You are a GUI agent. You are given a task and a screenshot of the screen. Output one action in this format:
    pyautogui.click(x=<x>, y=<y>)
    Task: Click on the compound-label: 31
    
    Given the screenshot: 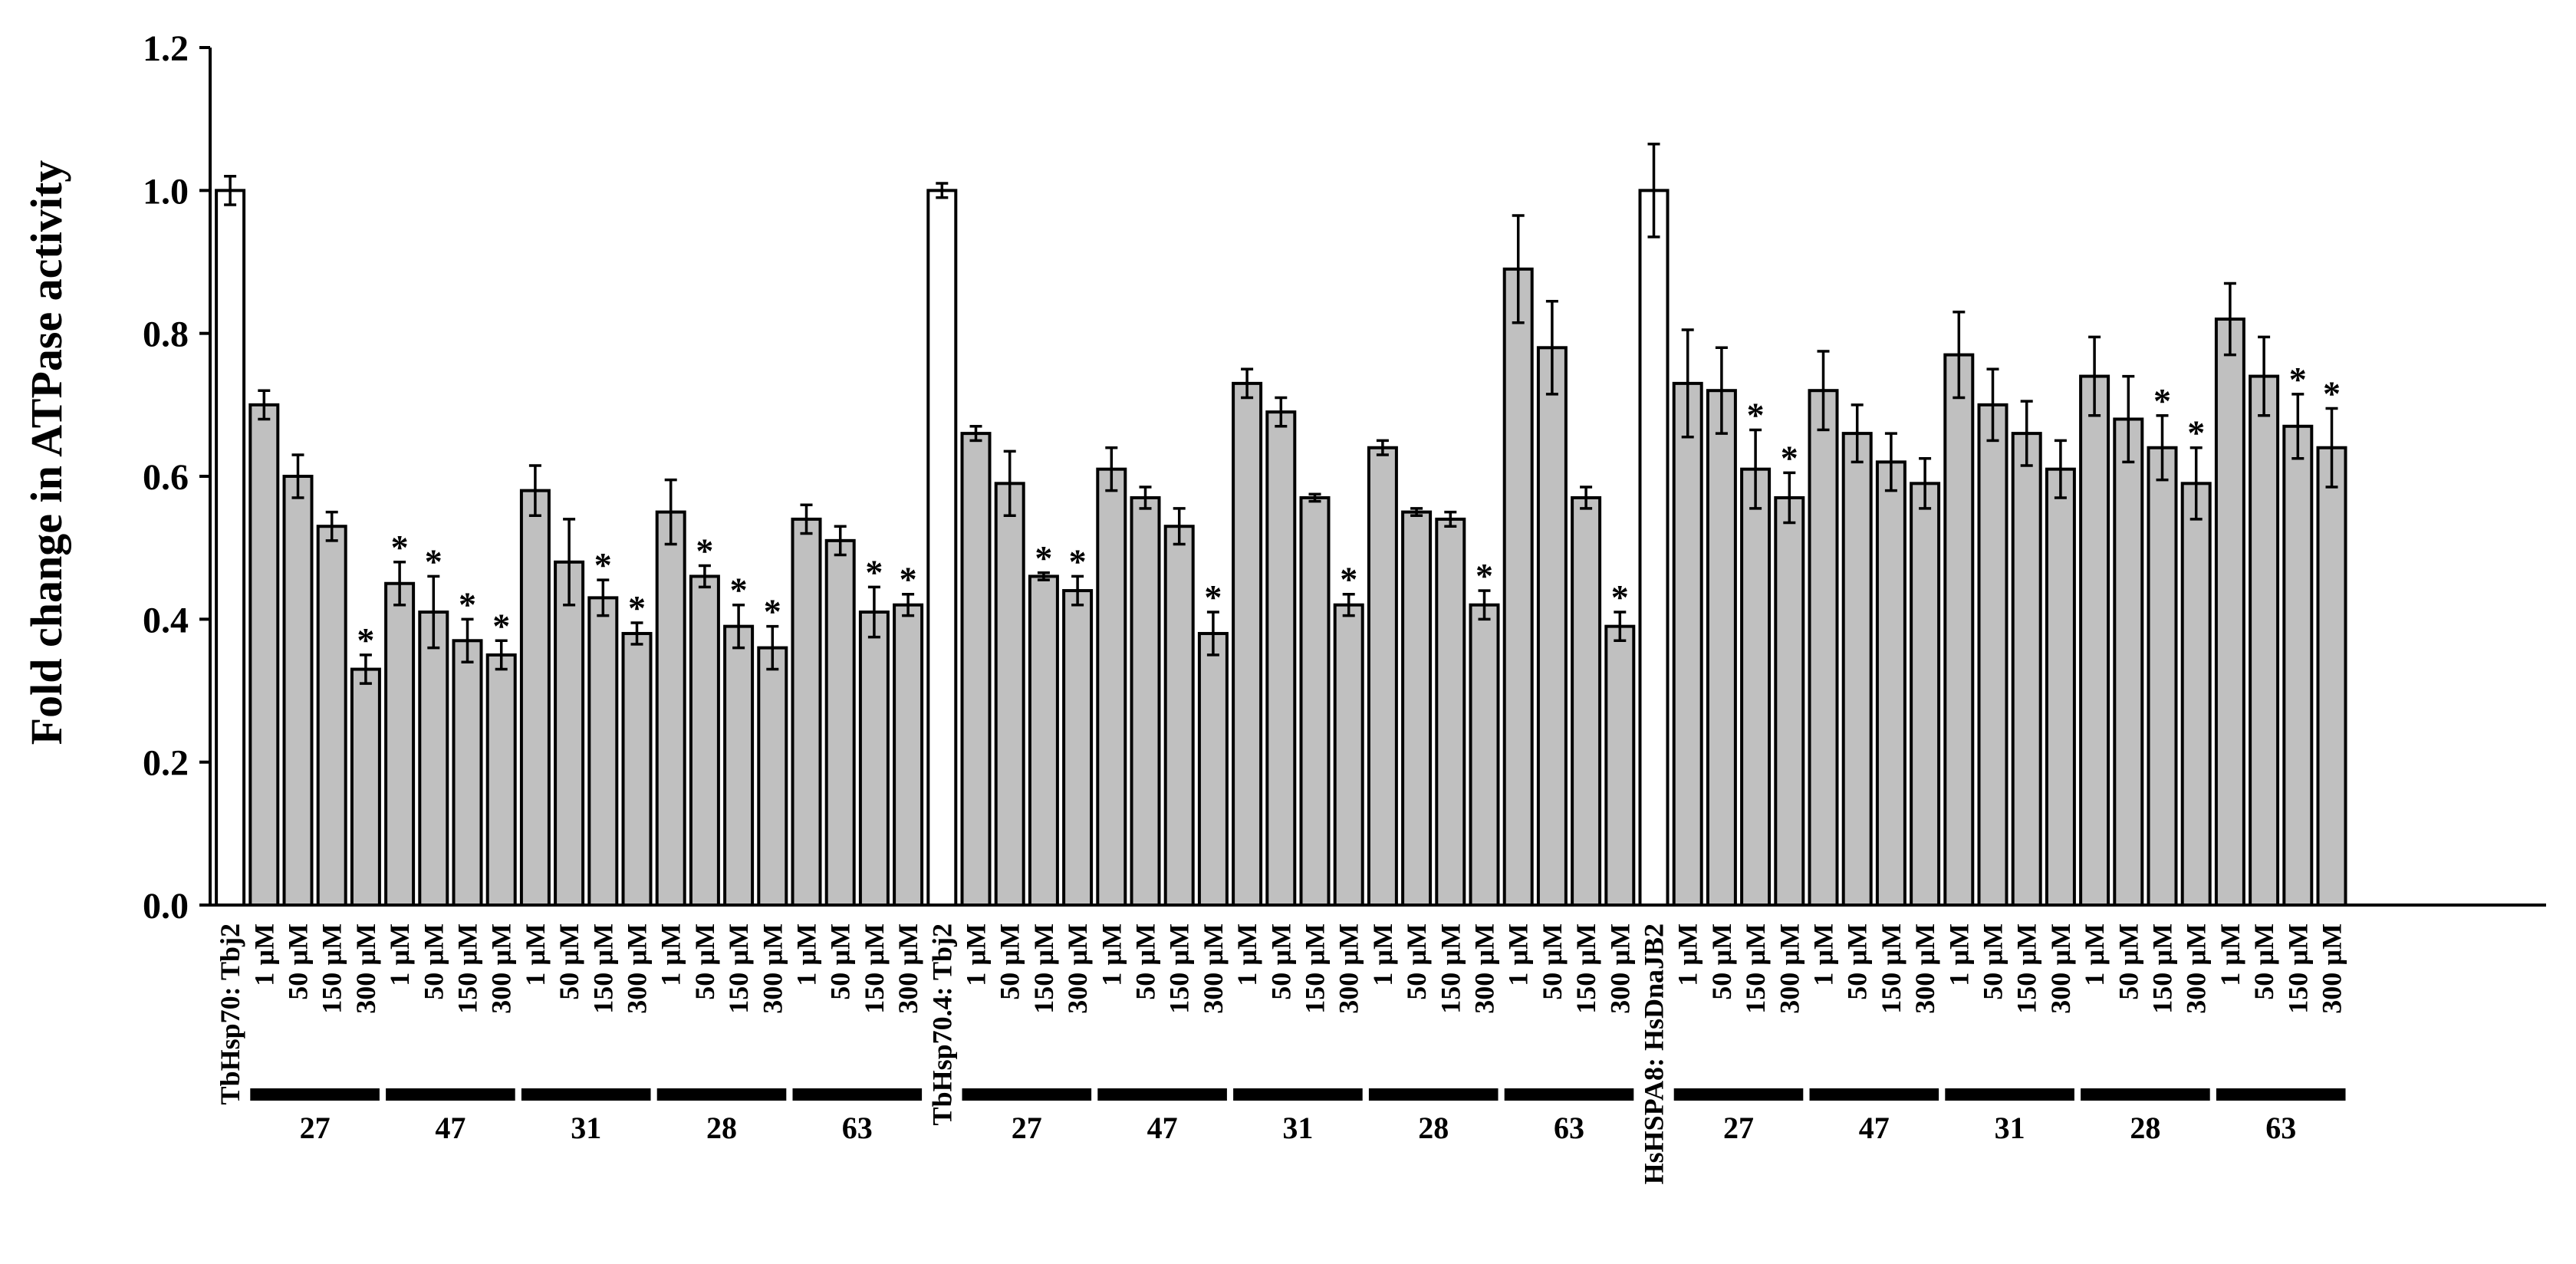 What is the action you would take?
    pyautogui.click(x=586, y=1128)
    